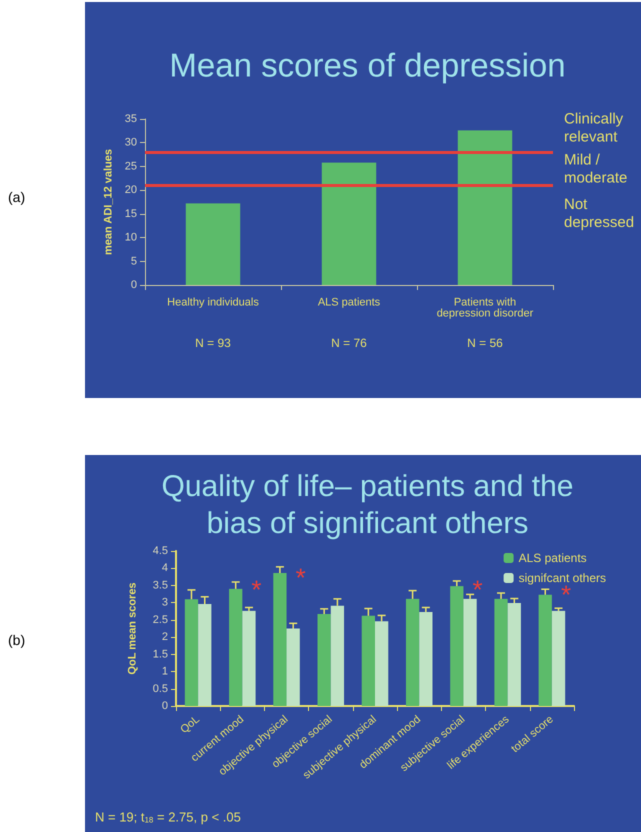 The height and width of the screenshot is (832, 641). What do you see at coordinates (485, 343) in the screenshot?
I see `text: N = 56` at bounding box center [485, 343].